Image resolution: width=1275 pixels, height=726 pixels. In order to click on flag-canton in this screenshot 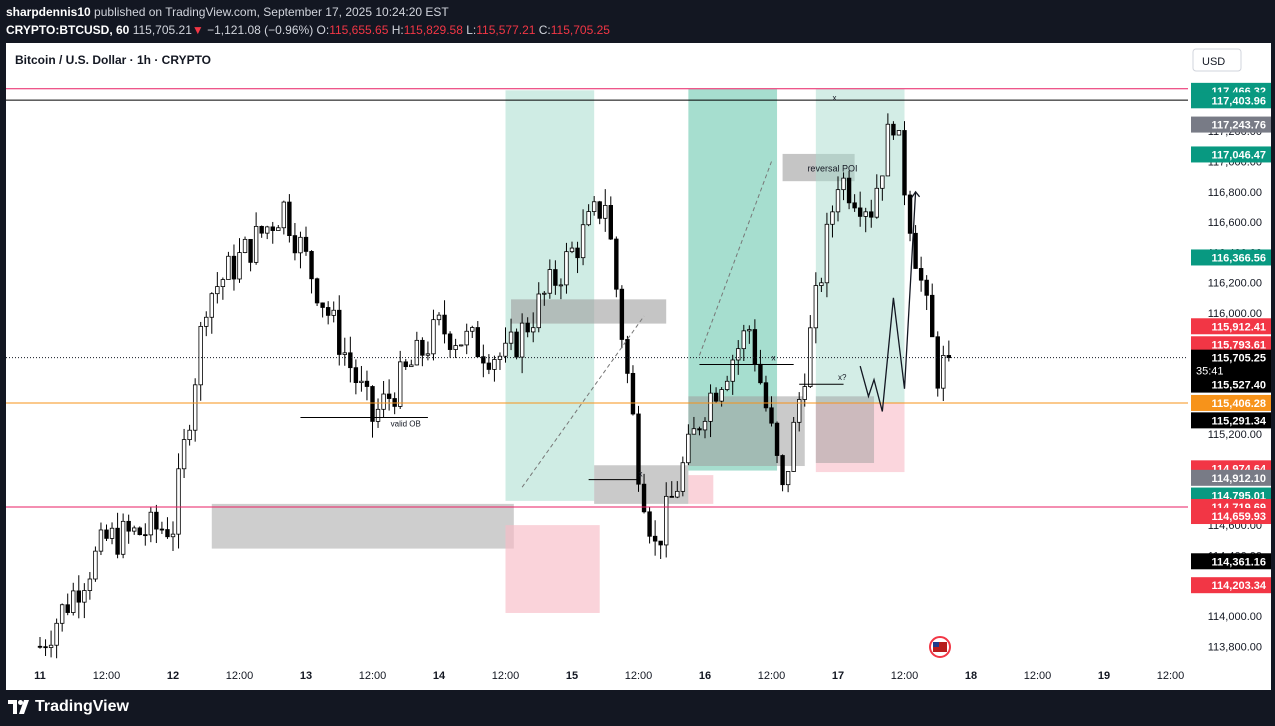, I will do `click(936, 644)`.